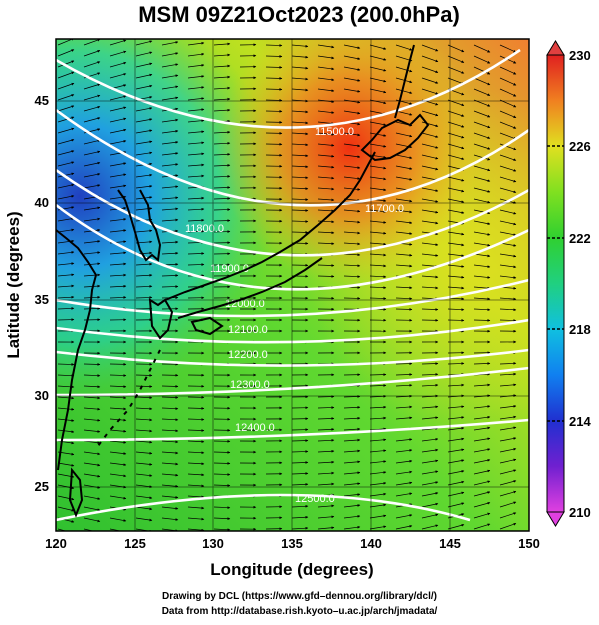  I want to click on taiwan-coastline, so click(76, 492).